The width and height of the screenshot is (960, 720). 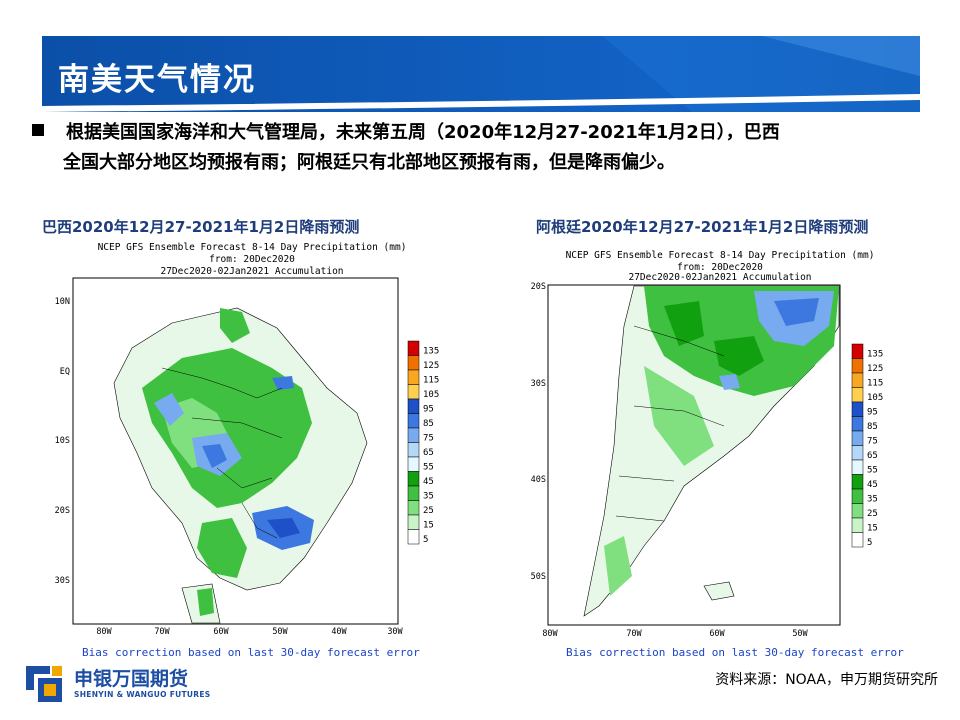 I want to click on title-banner: 南美天气情况, so click(x=481, y=74).